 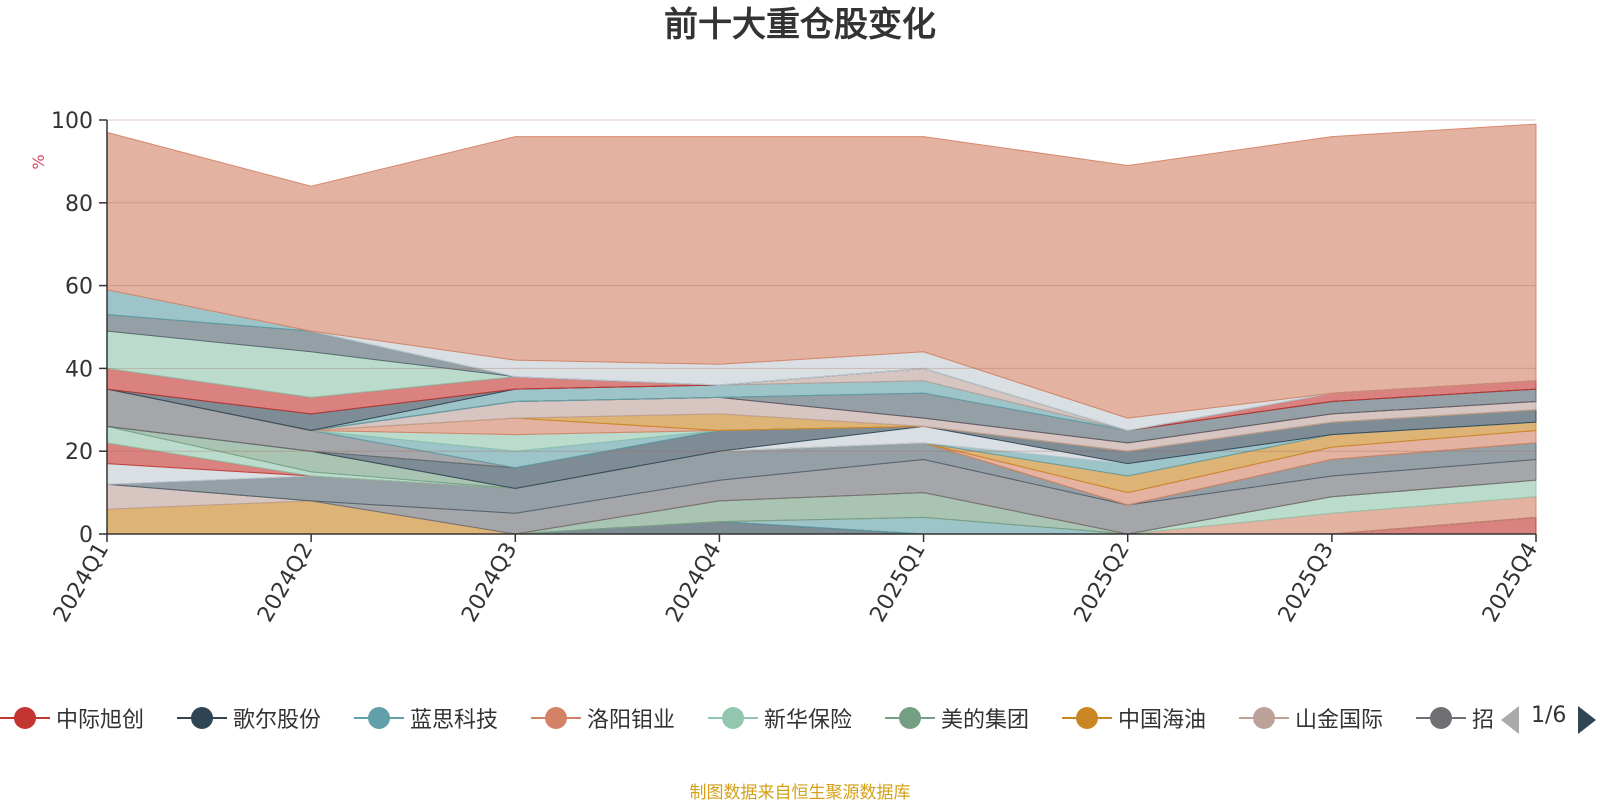 I want to click on x-tick-label: 2025Q4, so click(x=1510, y=583).